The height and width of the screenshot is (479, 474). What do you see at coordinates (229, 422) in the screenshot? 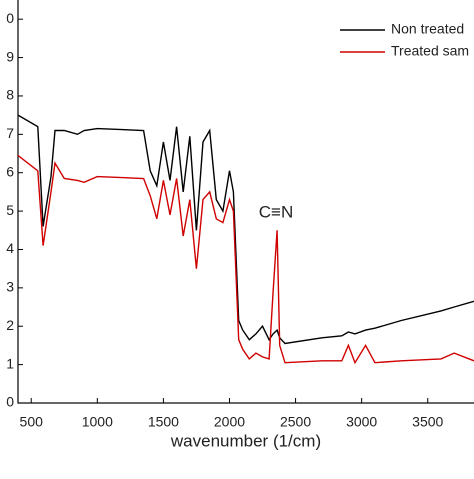
I see `x-tick-label: 2000` at bounding box center [229, 422].